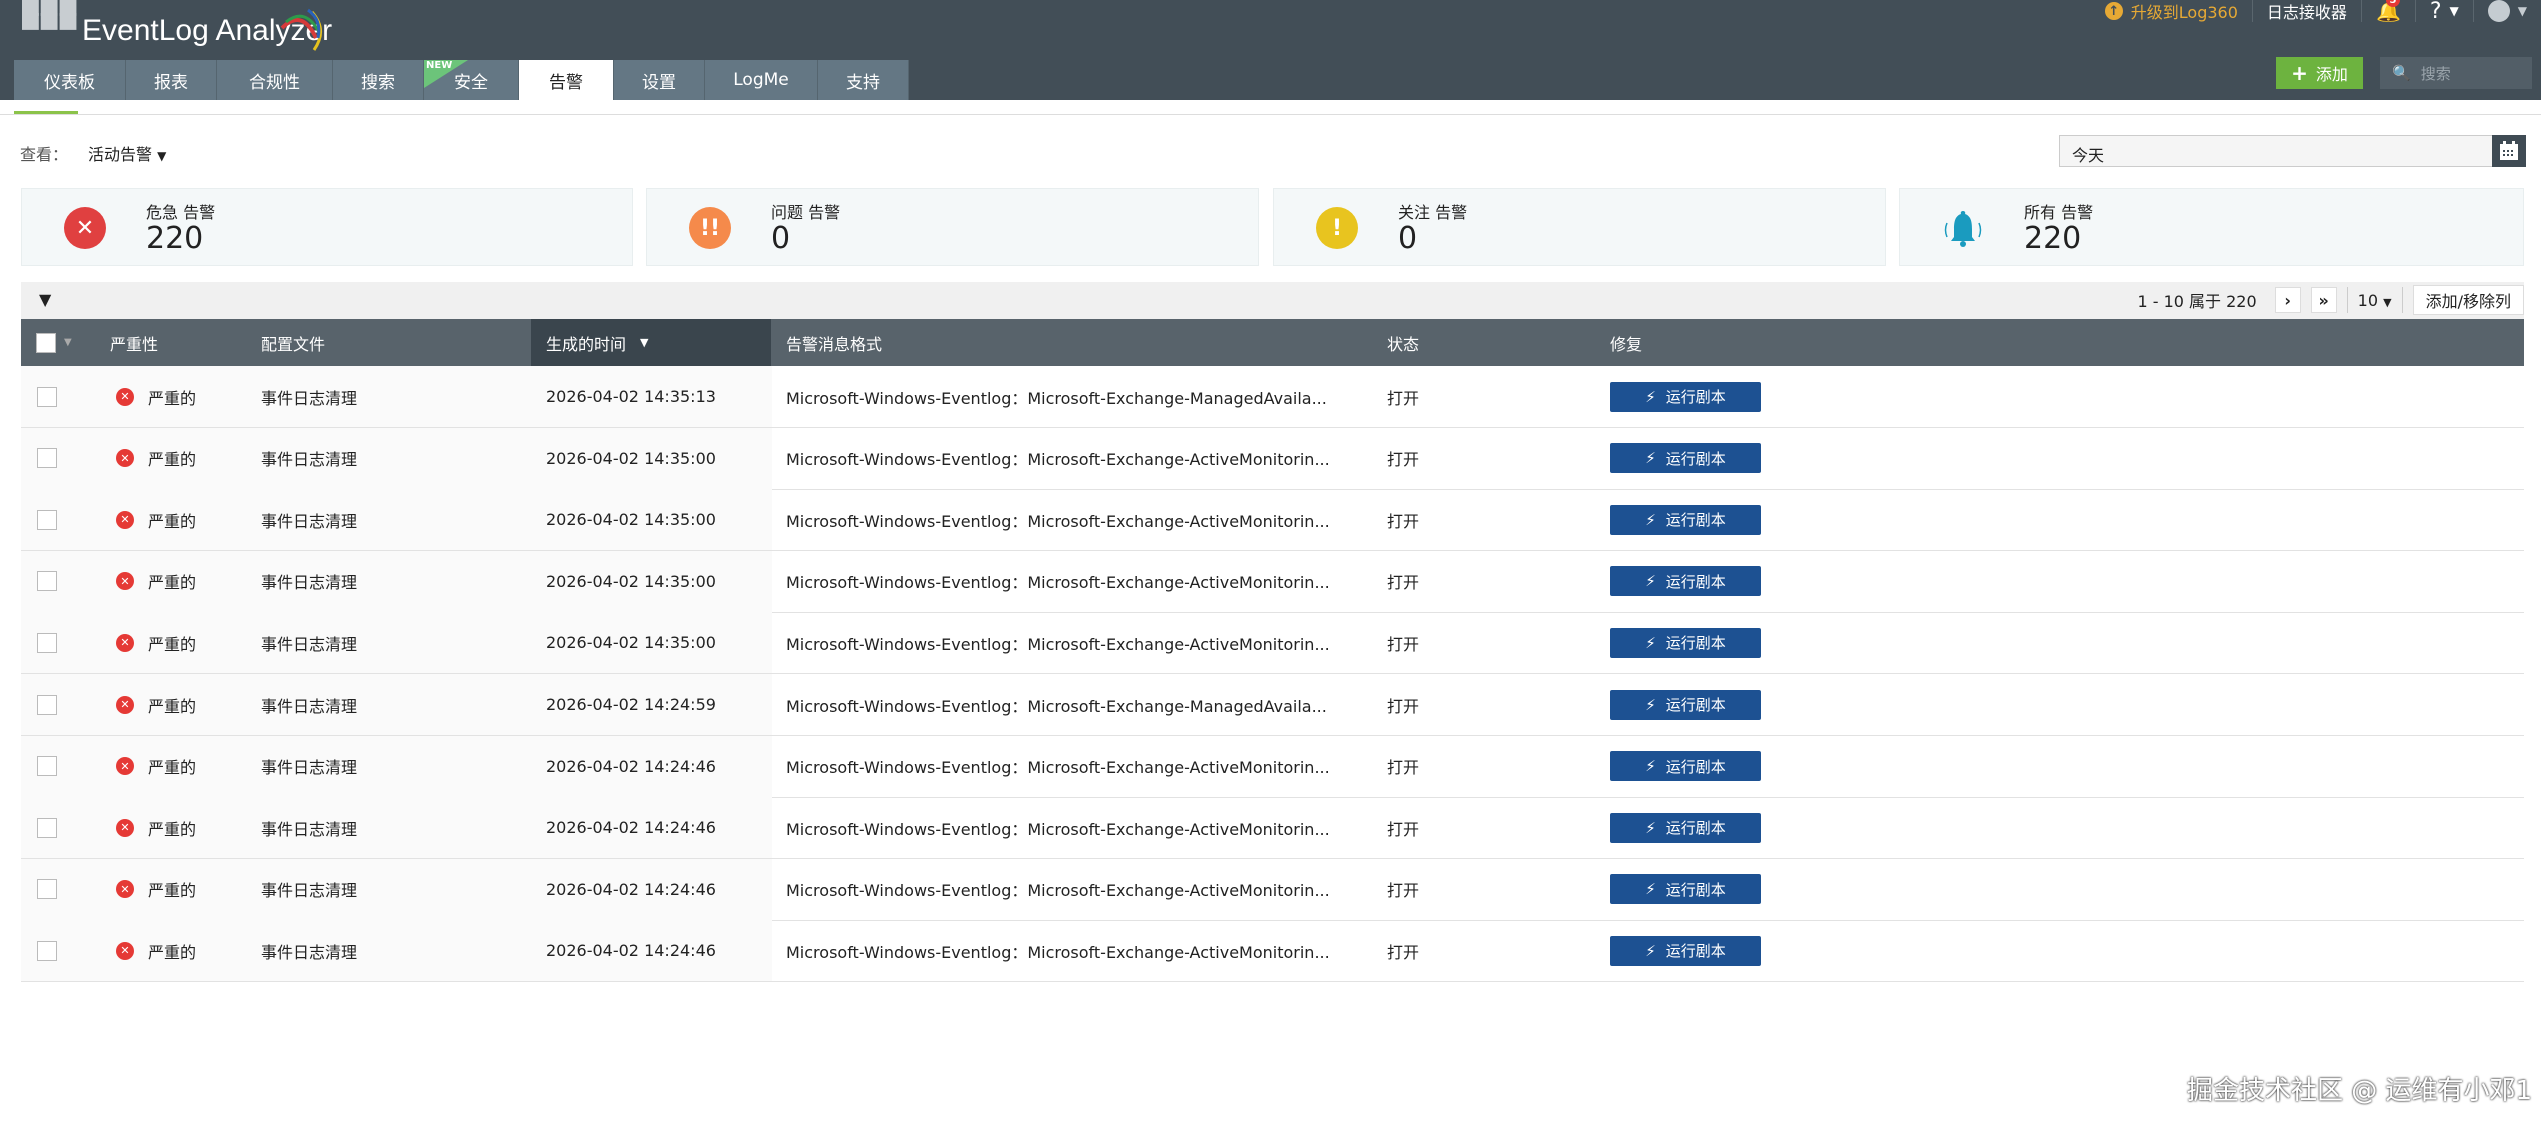  I want to click on filter-icon: ▼, so click(45, 299).